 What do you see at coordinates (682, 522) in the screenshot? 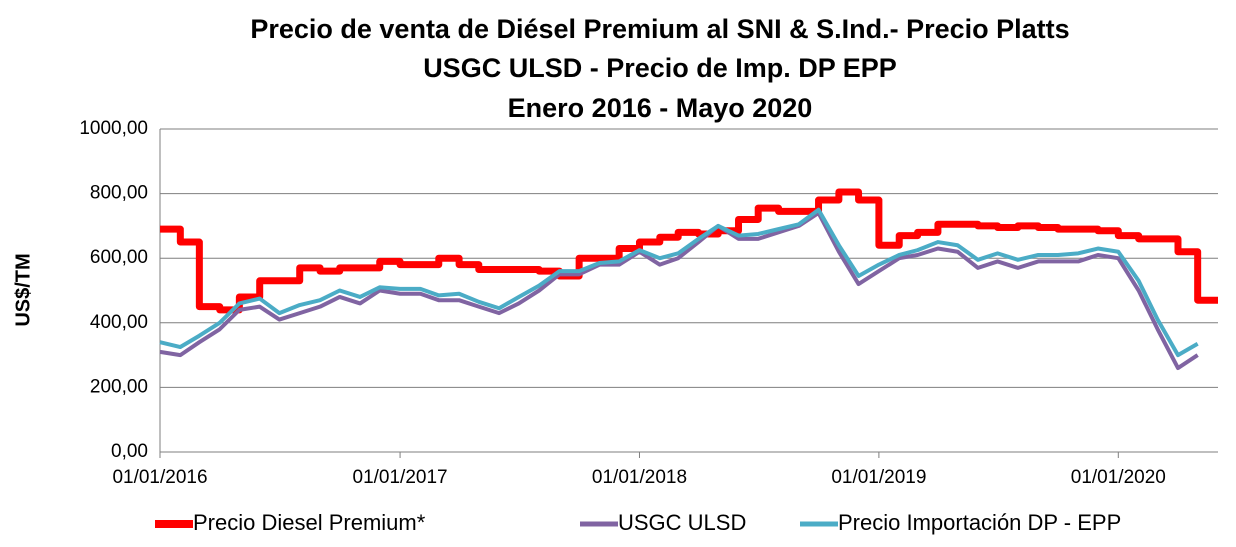
I see `legend-label: USGC ULSD` at bounding box center [682, 522].